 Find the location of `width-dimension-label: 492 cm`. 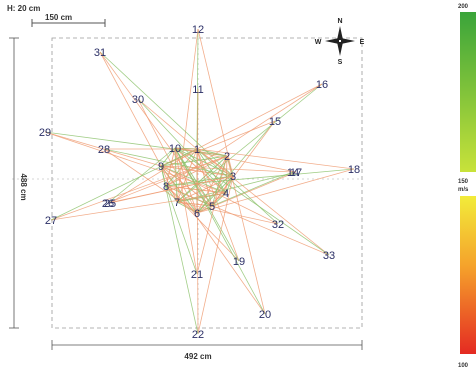

width-dimension-label: 492 cm is located at coordinates (197, 356).